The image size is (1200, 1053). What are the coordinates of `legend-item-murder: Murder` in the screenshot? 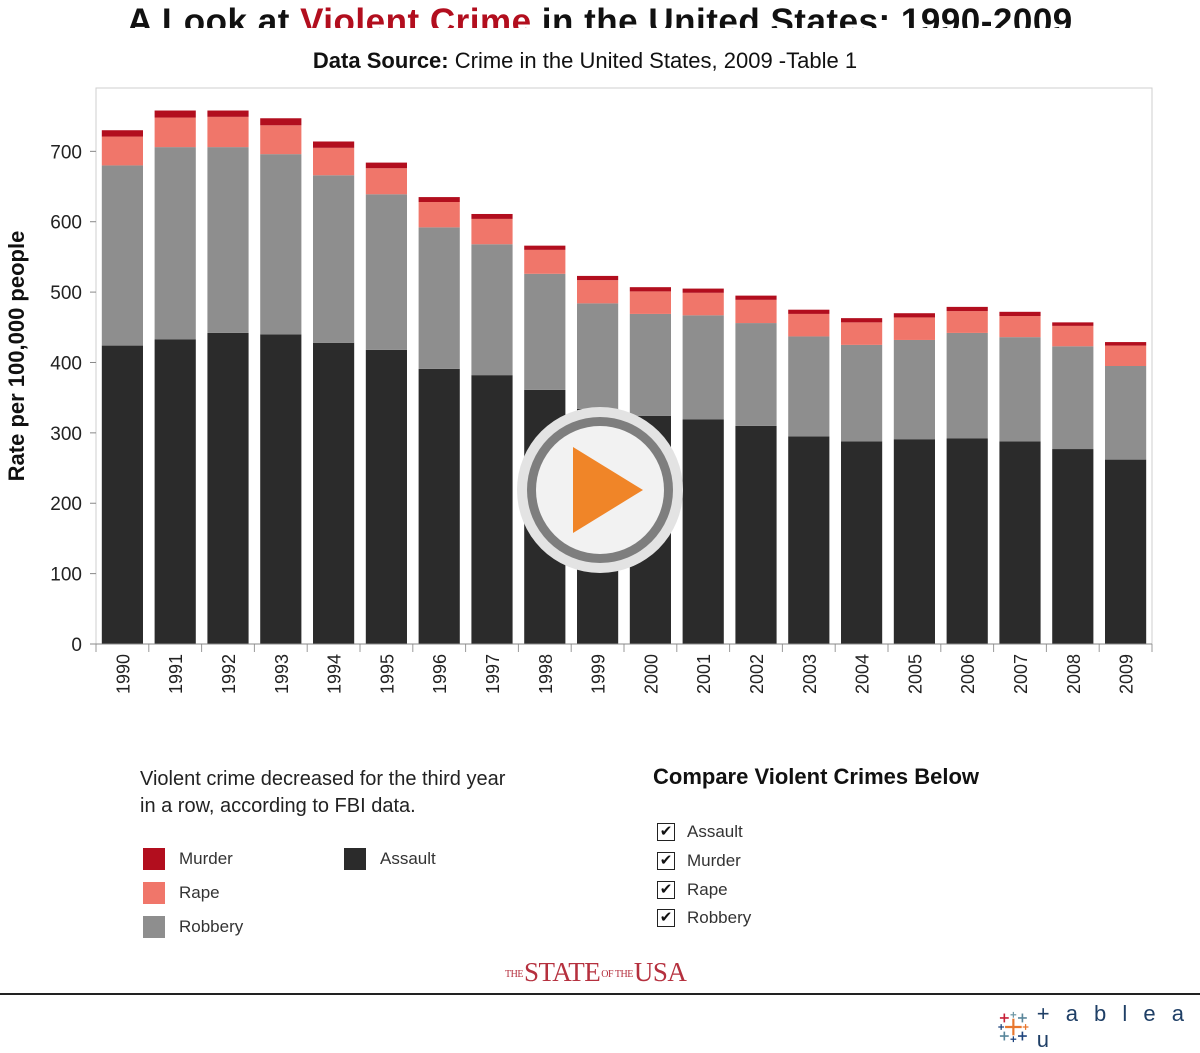 It's located at (188, 859).